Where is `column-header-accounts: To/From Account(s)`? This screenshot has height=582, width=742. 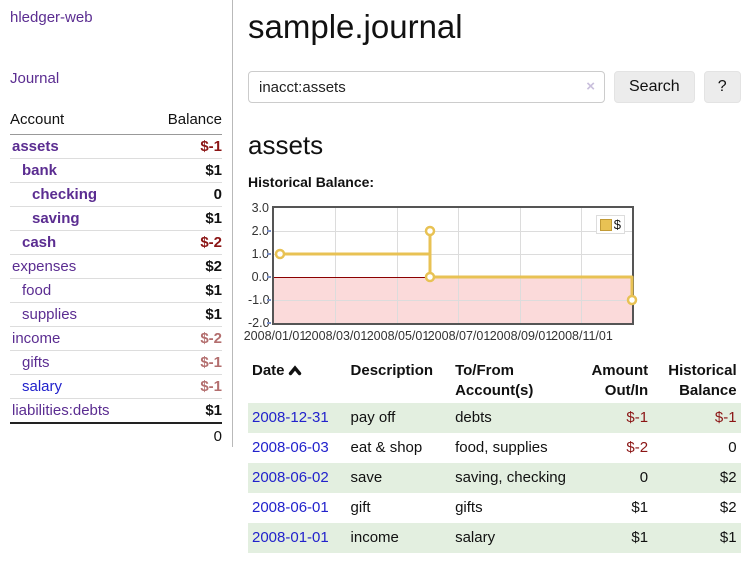
column-header-accounts: To/From Account(s) is located at coordinates (515, 381).